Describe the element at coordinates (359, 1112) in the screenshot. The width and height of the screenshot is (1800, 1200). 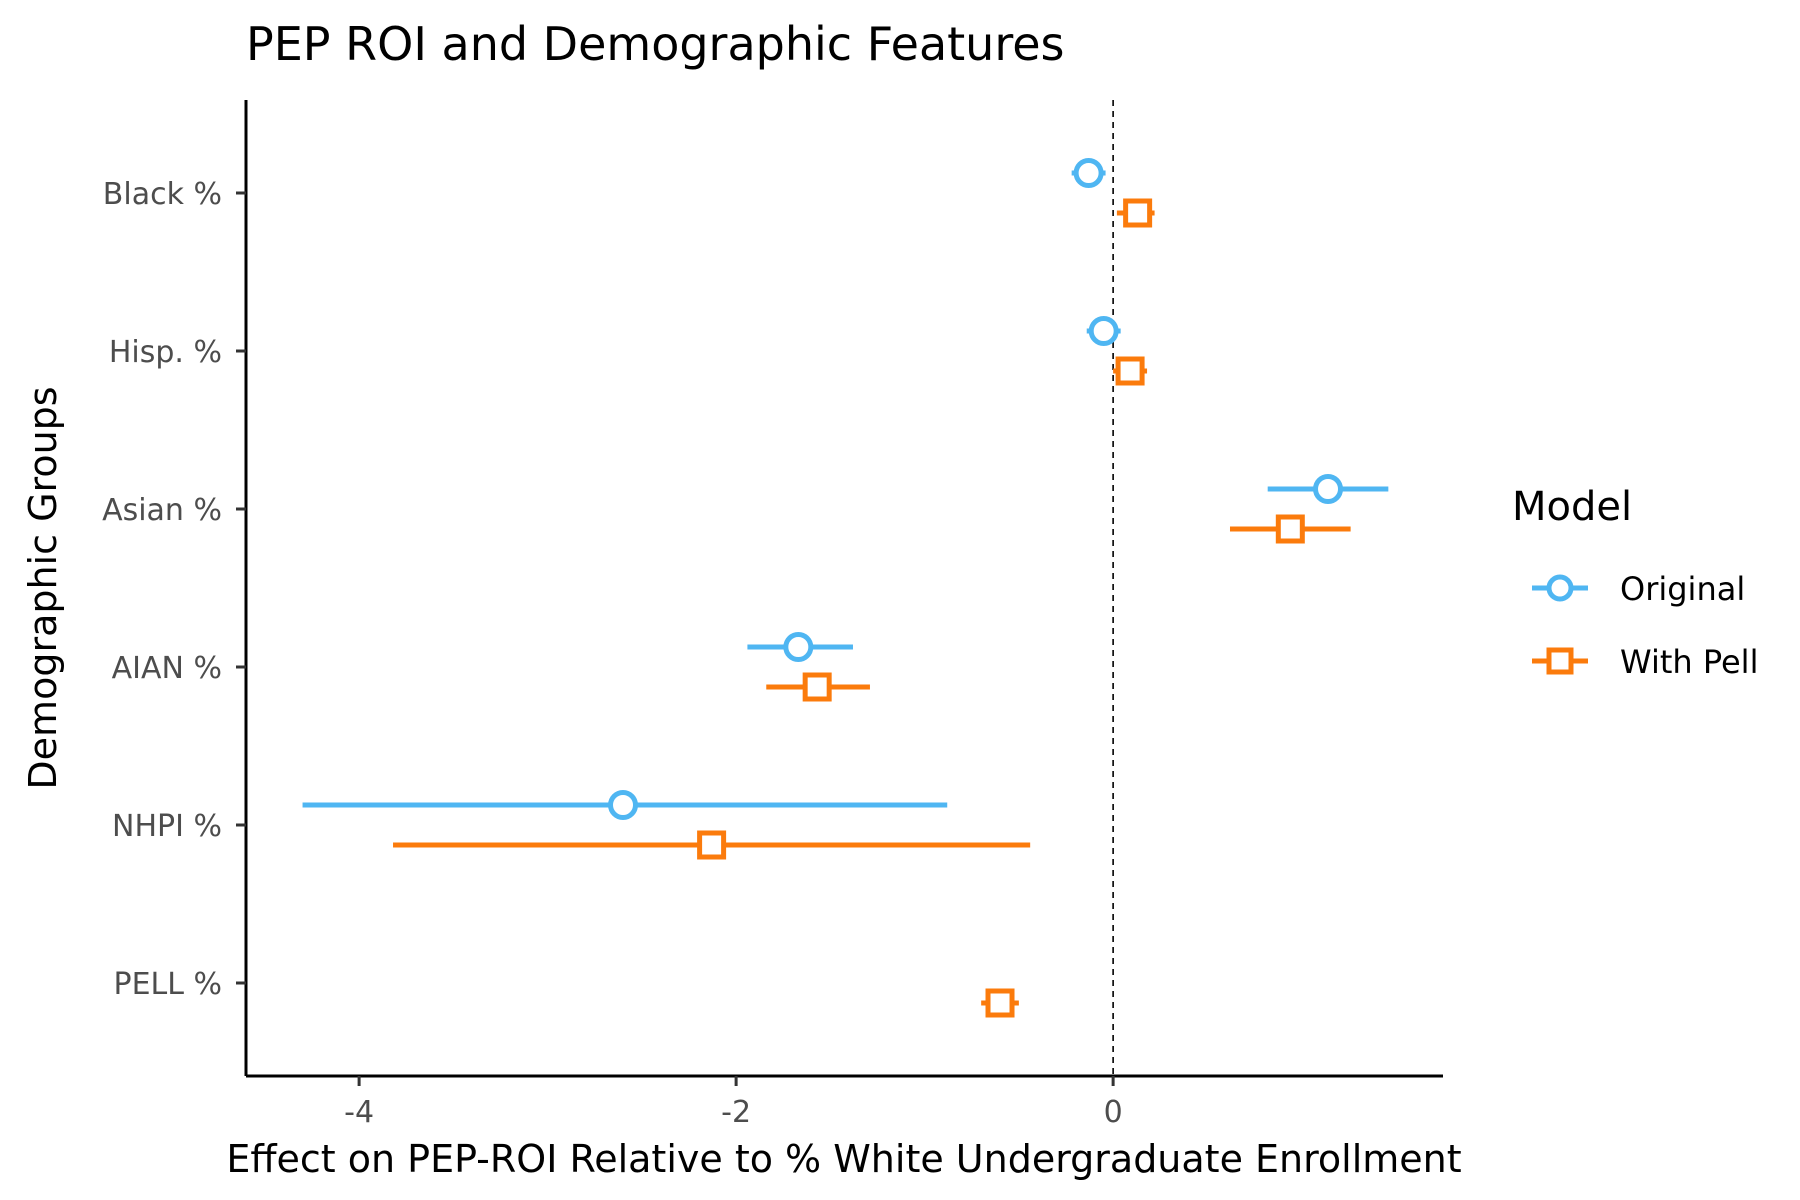
I see `x-tick-label: -4` at that location.